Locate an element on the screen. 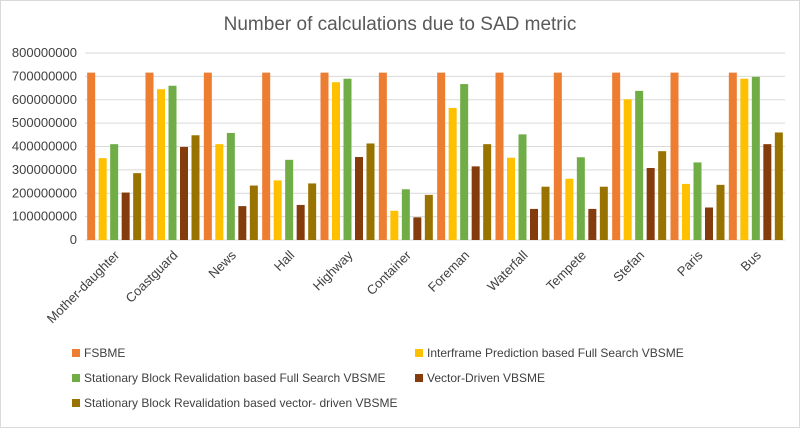 This screenshot has height=428, width=800. y-tick-label: 700000000 is located at coordinates (44, 75).